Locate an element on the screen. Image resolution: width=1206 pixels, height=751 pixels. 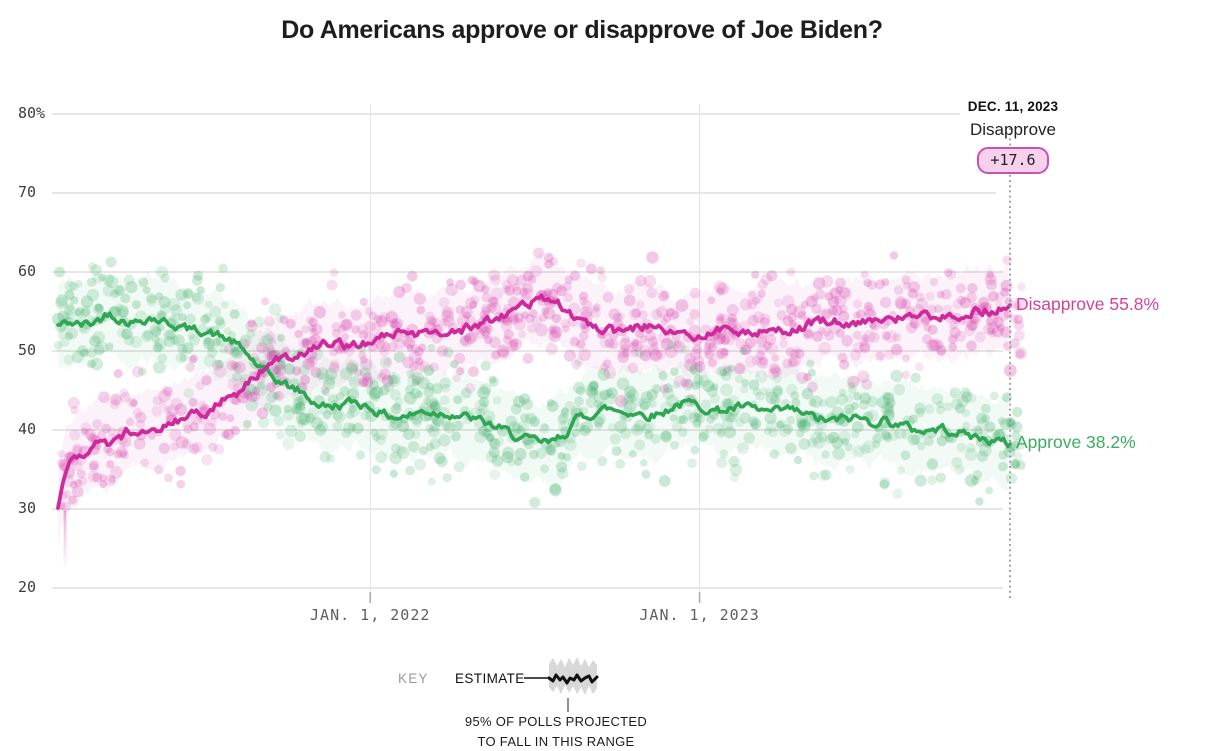
band-caption-line2: TO FALL IN THIS RANGE is located at coordinates (556, 742).